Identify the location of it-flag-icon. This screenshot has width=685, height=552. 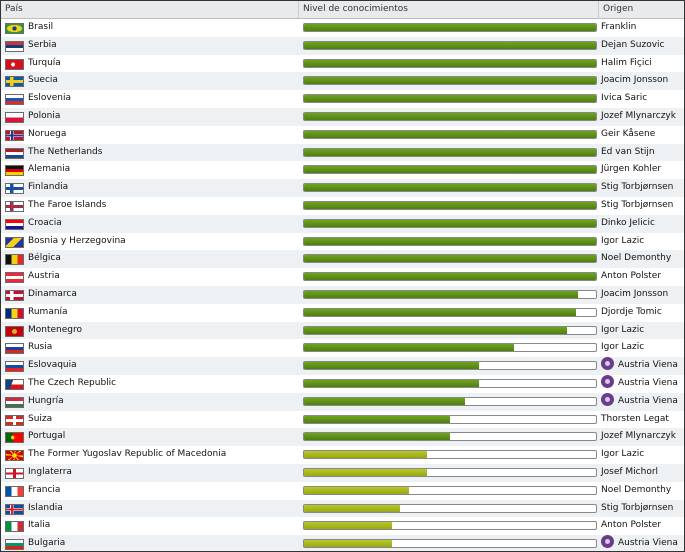
(14, 527).